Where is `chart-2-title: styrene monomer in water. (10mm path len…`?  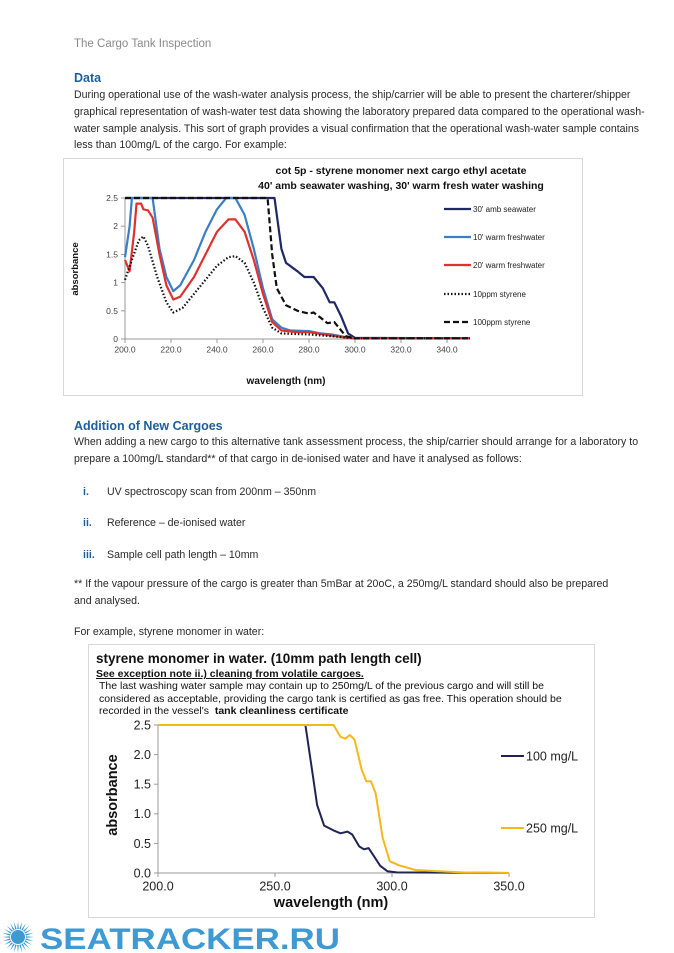 chart-2-title: styrene monomer in water. (10mm path len… is located at coordinates (259, 659).